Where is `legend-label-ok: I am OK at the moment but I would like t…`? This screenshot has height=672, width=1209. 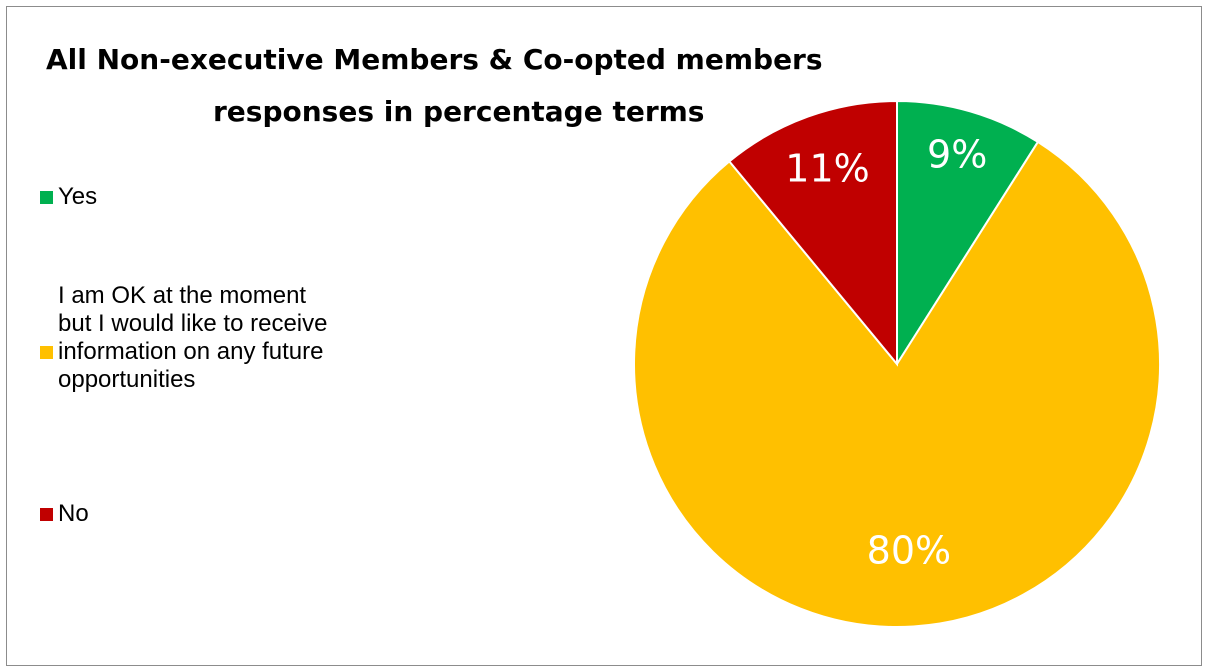
legend-label-ok: I am OK at the moment but I would like t… is located at coordinates (193, 337).